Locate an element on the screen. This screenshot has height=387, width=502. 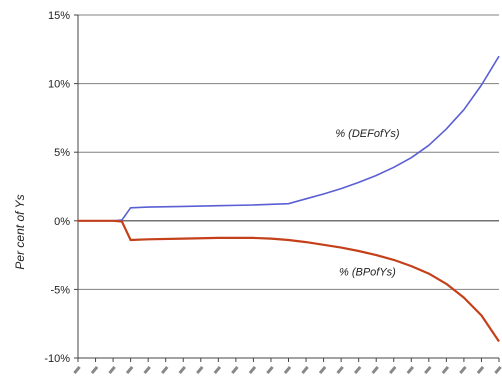
y-tick-label: -5% is located at coordinates (60, 290).